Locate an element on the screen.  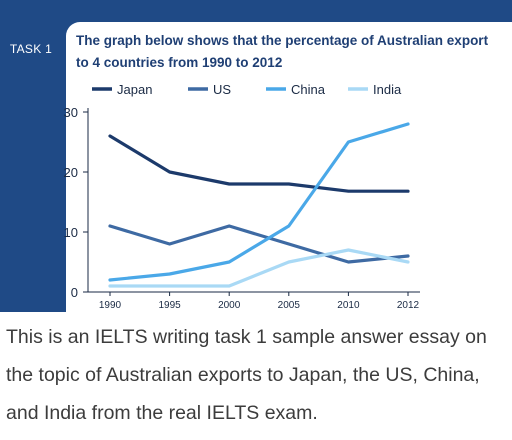
series-line-india is located at coordinates (259, 268).